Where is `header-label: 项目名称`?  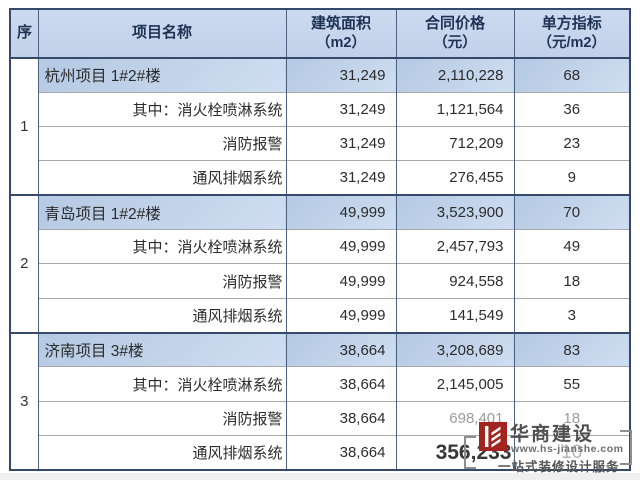
header-label: 项目名称 is located at coordinates (161, 33).